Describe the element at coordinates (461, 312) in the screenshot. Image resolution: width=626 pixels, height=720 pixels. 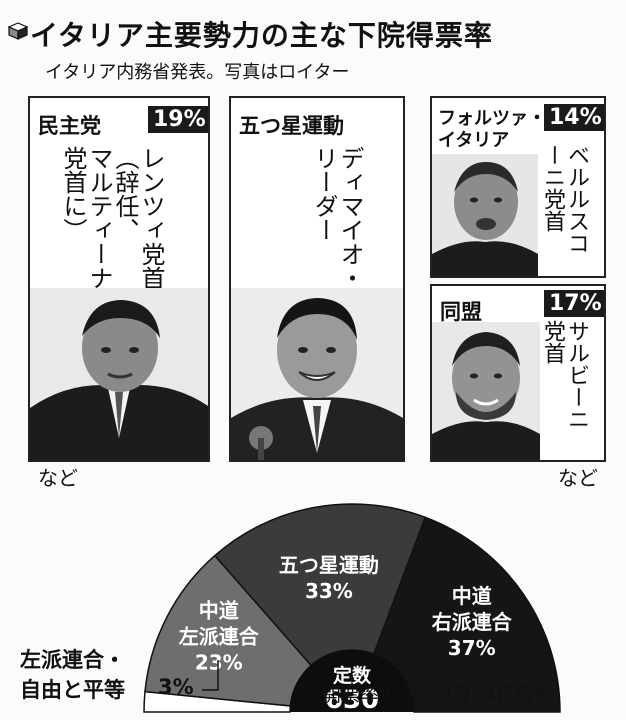
I see `party-name: 同盟` at that location.